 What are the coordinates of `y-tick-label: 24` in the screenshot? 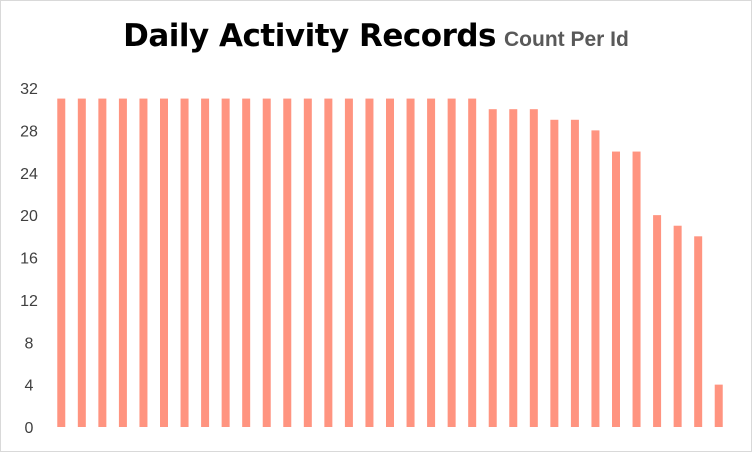 It's located at (29, 174).